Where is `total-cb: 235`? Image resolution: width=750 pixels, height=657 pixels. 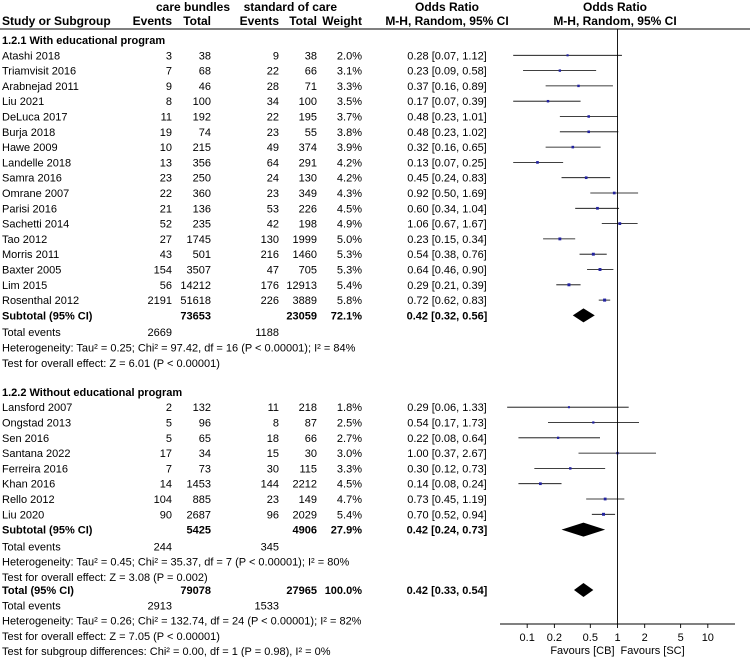 total-cb: 235 is located at coordinates (202, 225).